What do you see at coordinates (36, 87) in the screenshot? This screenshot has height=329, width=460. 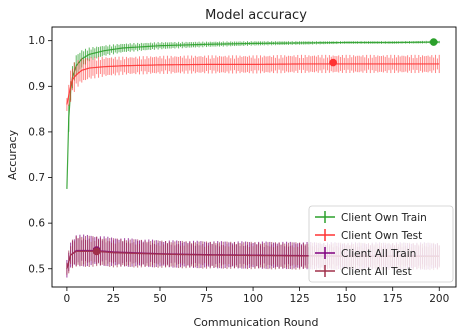 I see `y-tick-label: 0.9` at bounding box center [36, 87].